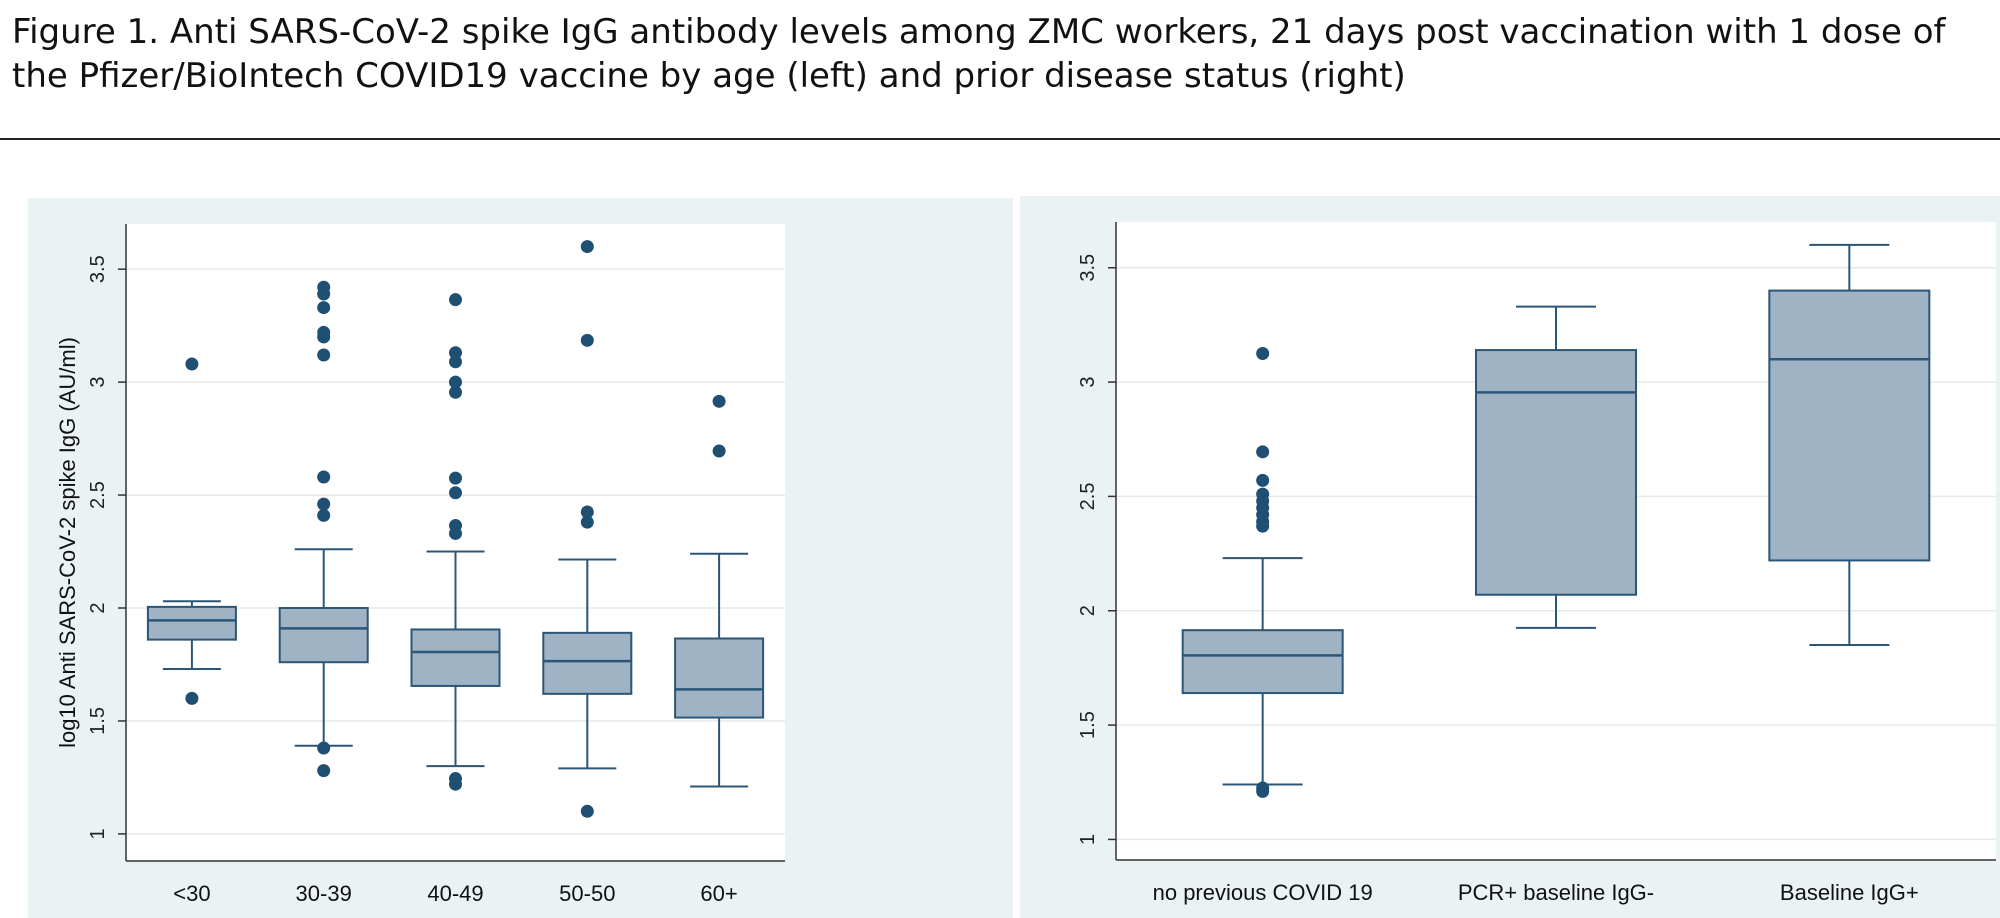 The width and height of the screenshot is (2000, 918). I want to click on x-category-label: 50-50, so click(587, 893).